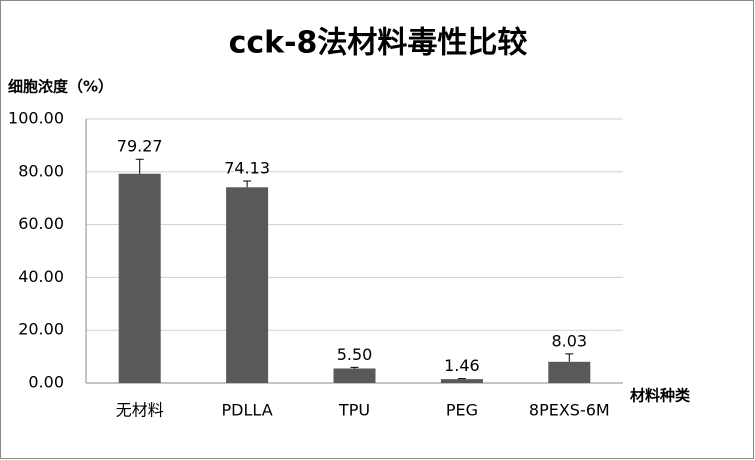 The width and height of the screenshot is (755, 460). Describe the element at coordinates (36, 118) in the screenshot. I see `y-tick-label: 100.00` at that location.